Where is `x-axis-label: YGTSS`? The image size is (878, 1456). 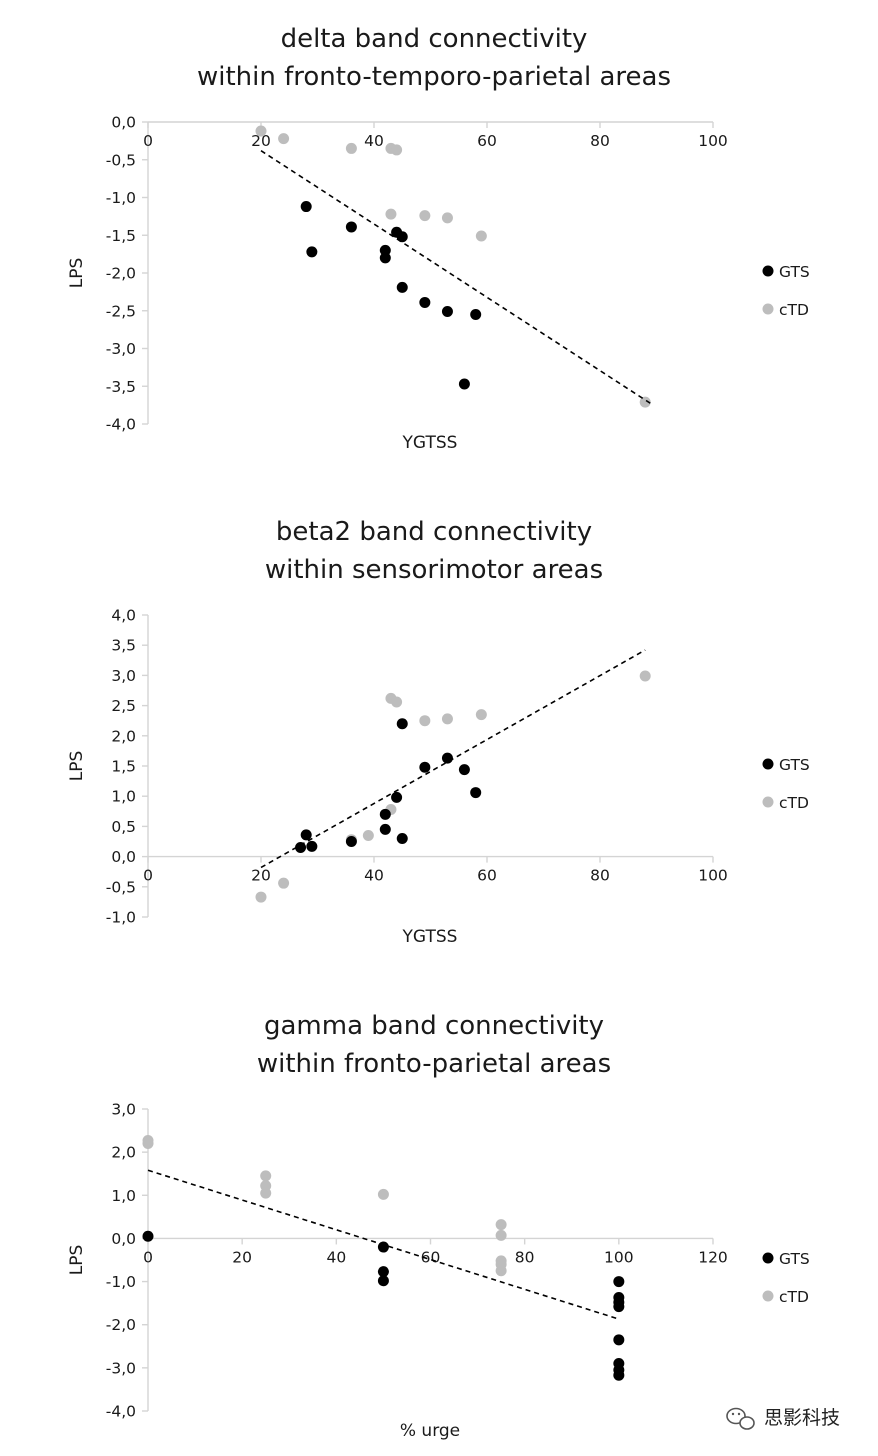
x-axis-label: YGTSS is located at coordinates (430, 443).